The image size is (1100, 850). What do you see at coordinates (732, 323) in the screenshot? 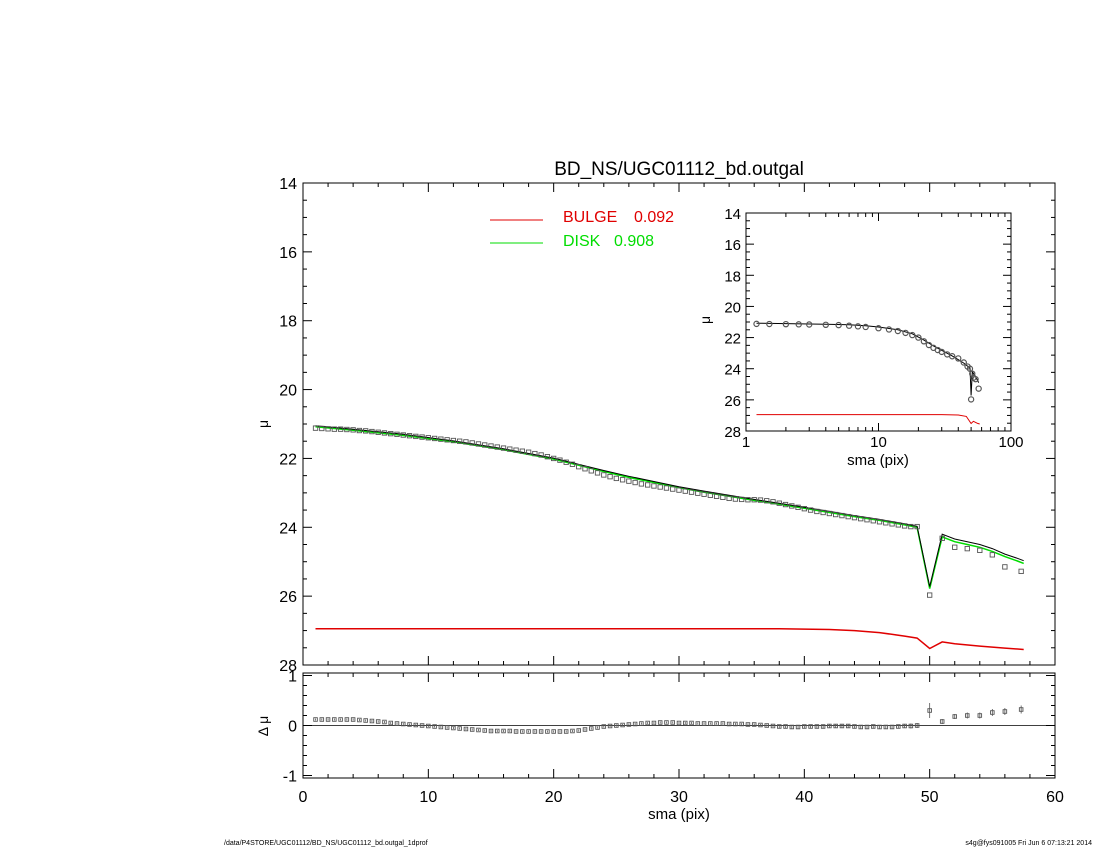
I see `inset-y-tick-labels: 14 16 18 20 22 24 26 28` at bounding box center [732, 323].